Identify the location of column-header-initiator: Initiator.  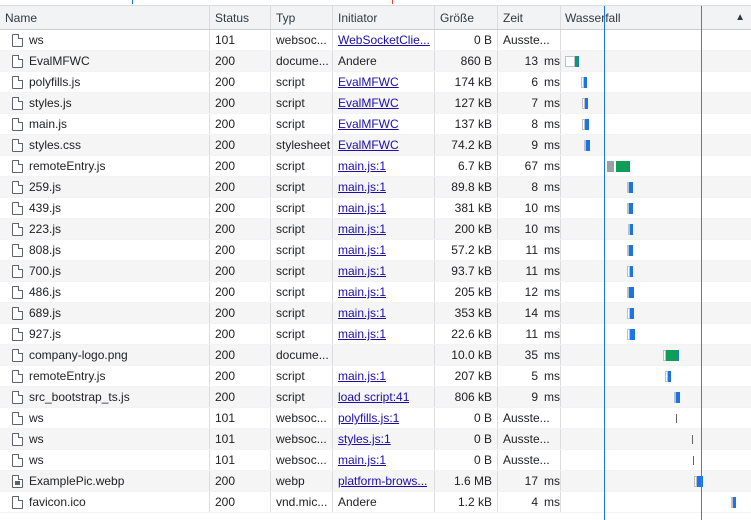
(384, 17).